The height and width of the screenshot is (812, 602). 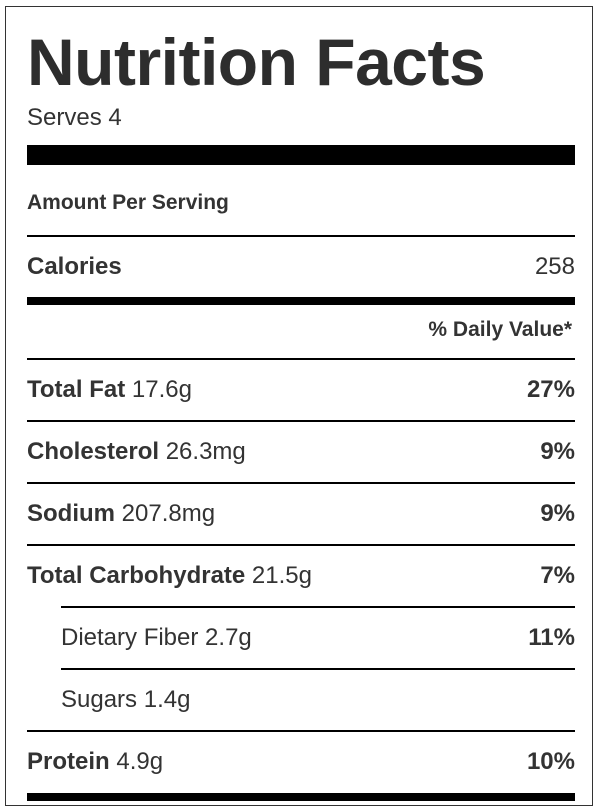 What do you see at coordinates (301, 301) in the screenshot?
I see `medium-divider` at bounding box center [301, 301].